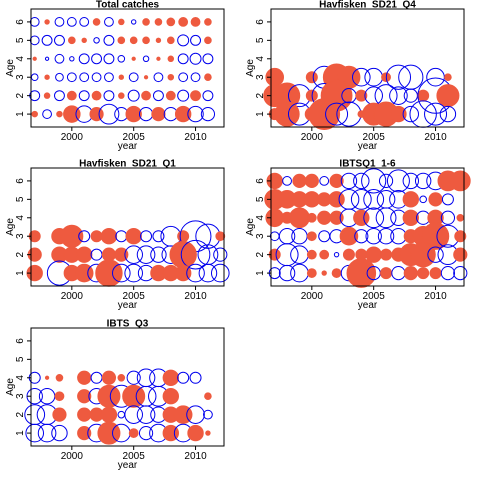  I want to click on x-tick-label: 2000, so click(312, 137).